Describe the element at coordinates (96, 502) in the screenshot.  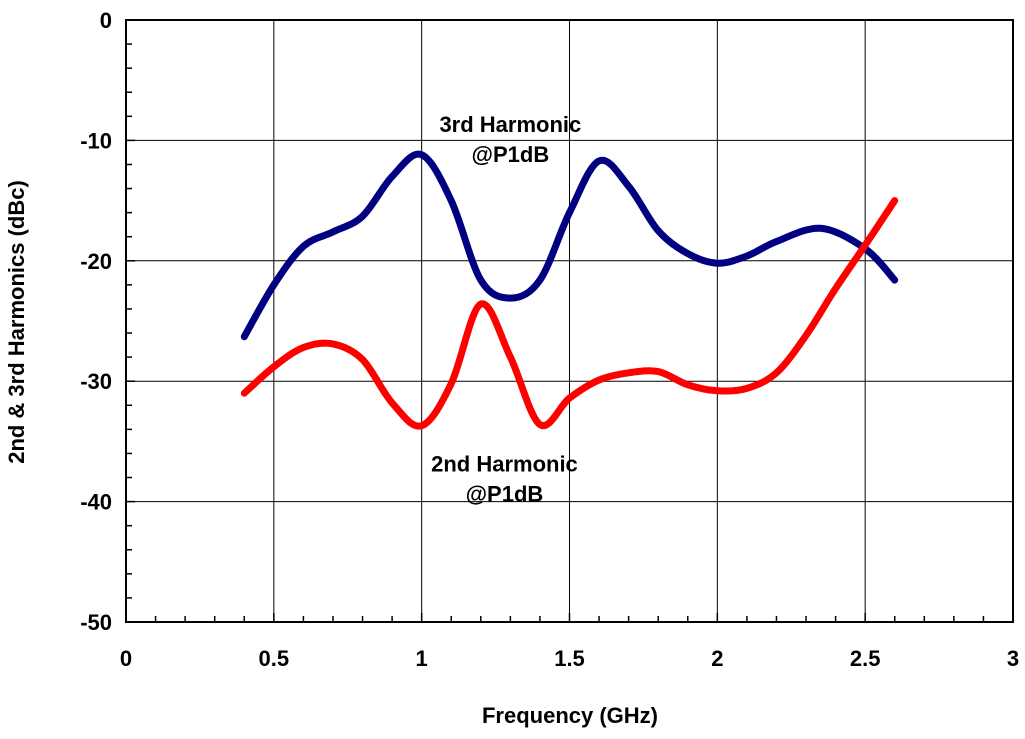
I see `y-tick-label: -40` at that location.